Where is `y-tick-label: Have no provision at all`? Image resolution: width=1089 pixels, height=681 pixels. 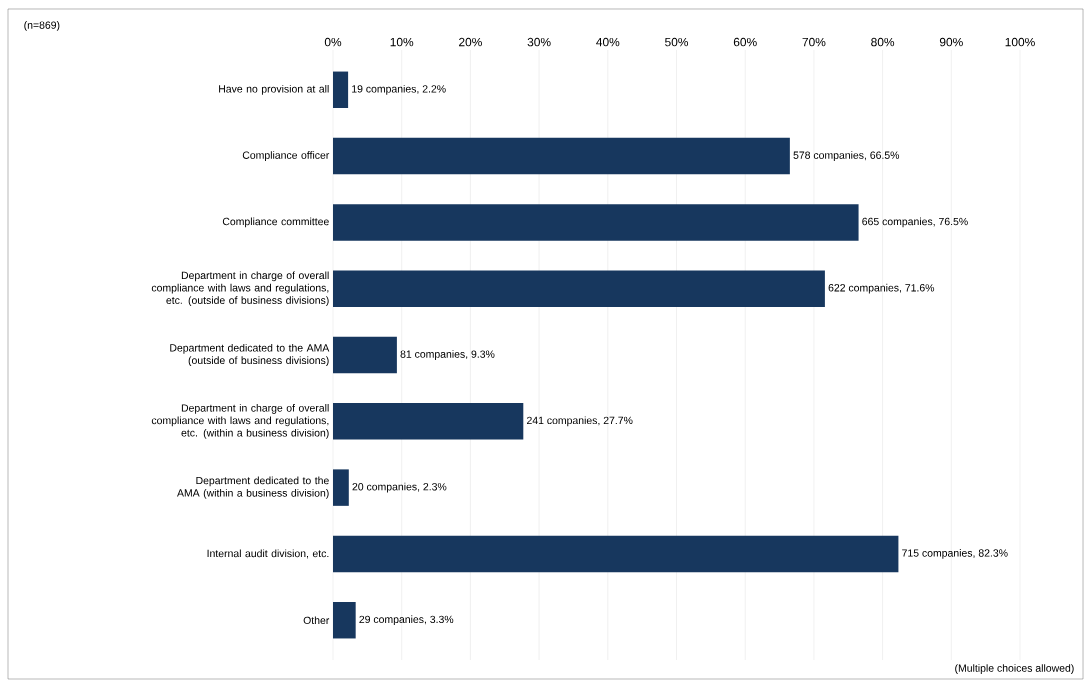
y-tick-label: Have no provision at all is located at coordinates (274, 89).